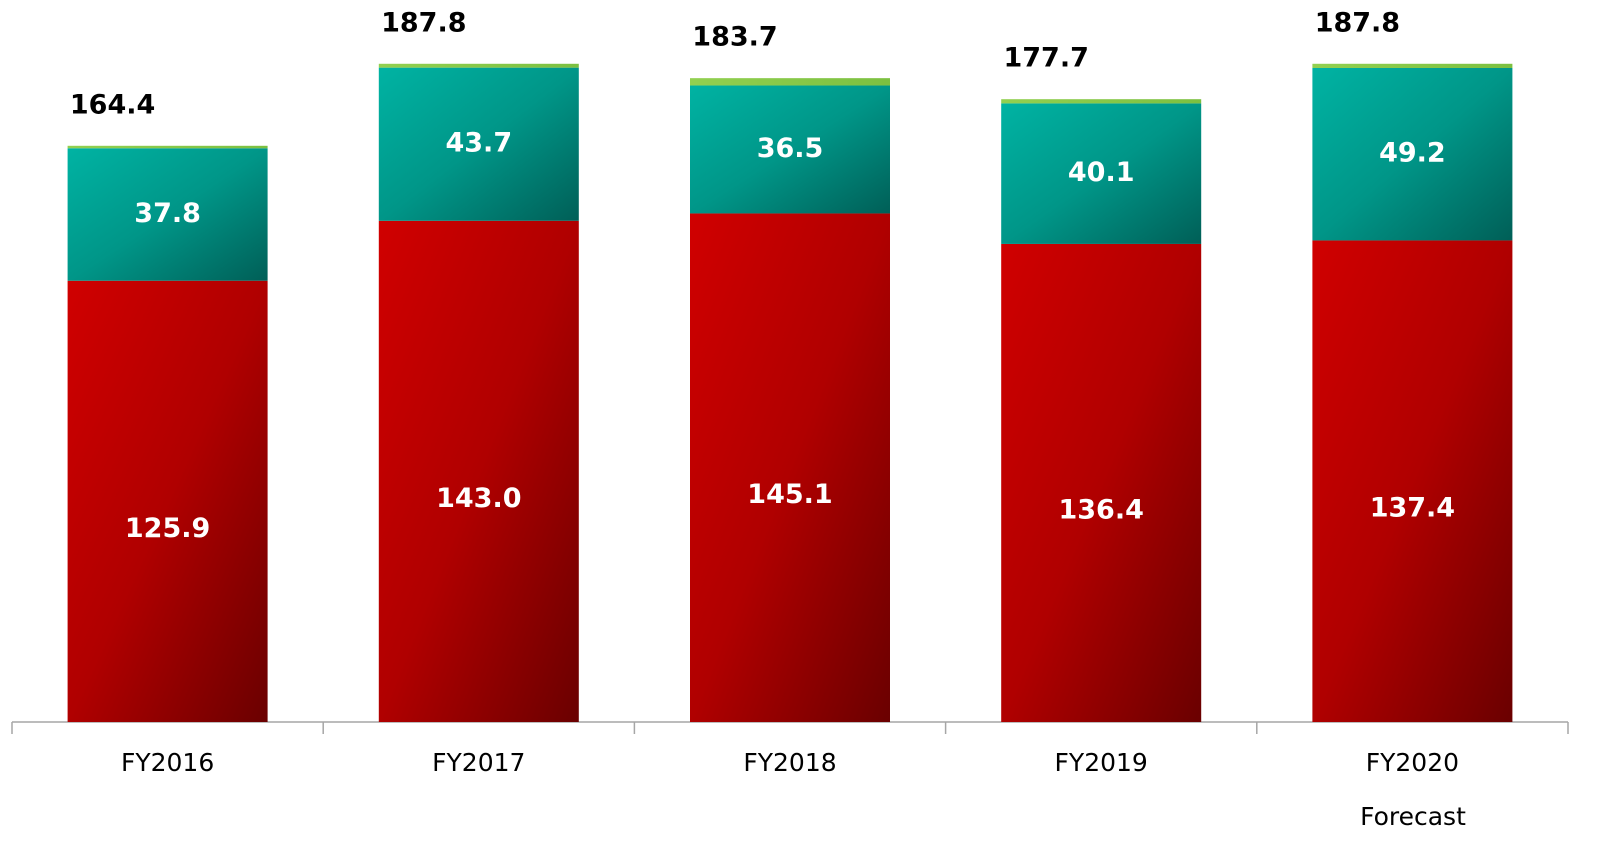 The width and height of the screenshot is (1599, 847). What do you see at coordinates (112, 104) in the screenshot?
I see `total-label: 164.4` at bounding box center [112, 104].